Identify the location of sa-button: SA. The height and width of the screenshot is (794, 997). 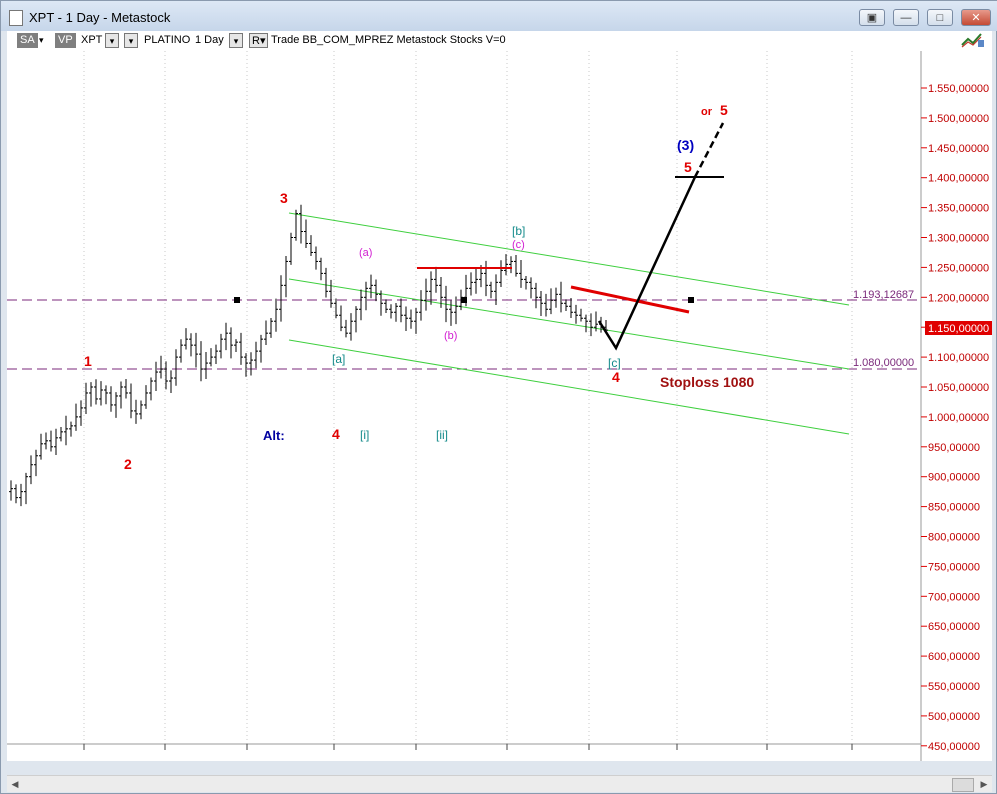
(27, 40).